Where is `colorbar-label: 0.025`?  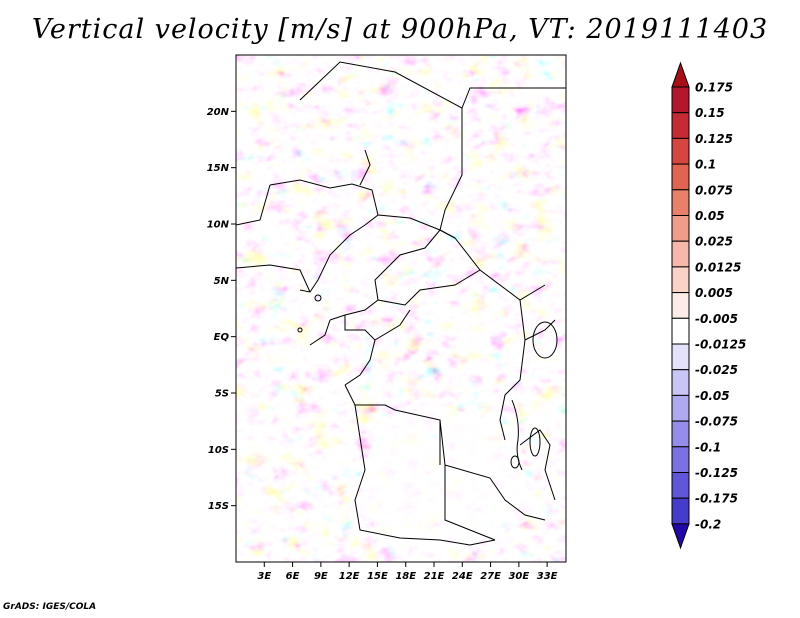
colorbar-label: 0.025 is located at coordinates (714, 242).